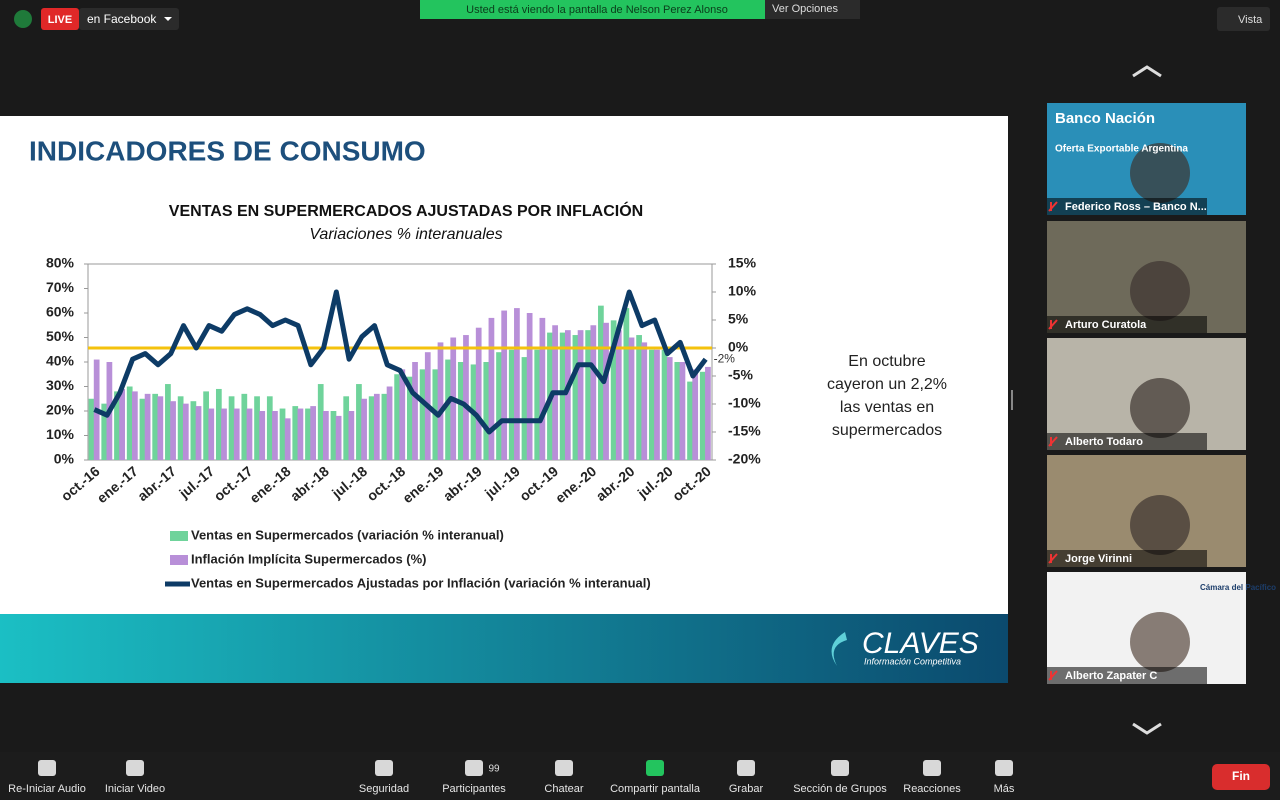  What do you see at coordinates (384, 789) in the screenshot?
I see `toolbar-label: Seguridad` at bounding box center [384, 789].